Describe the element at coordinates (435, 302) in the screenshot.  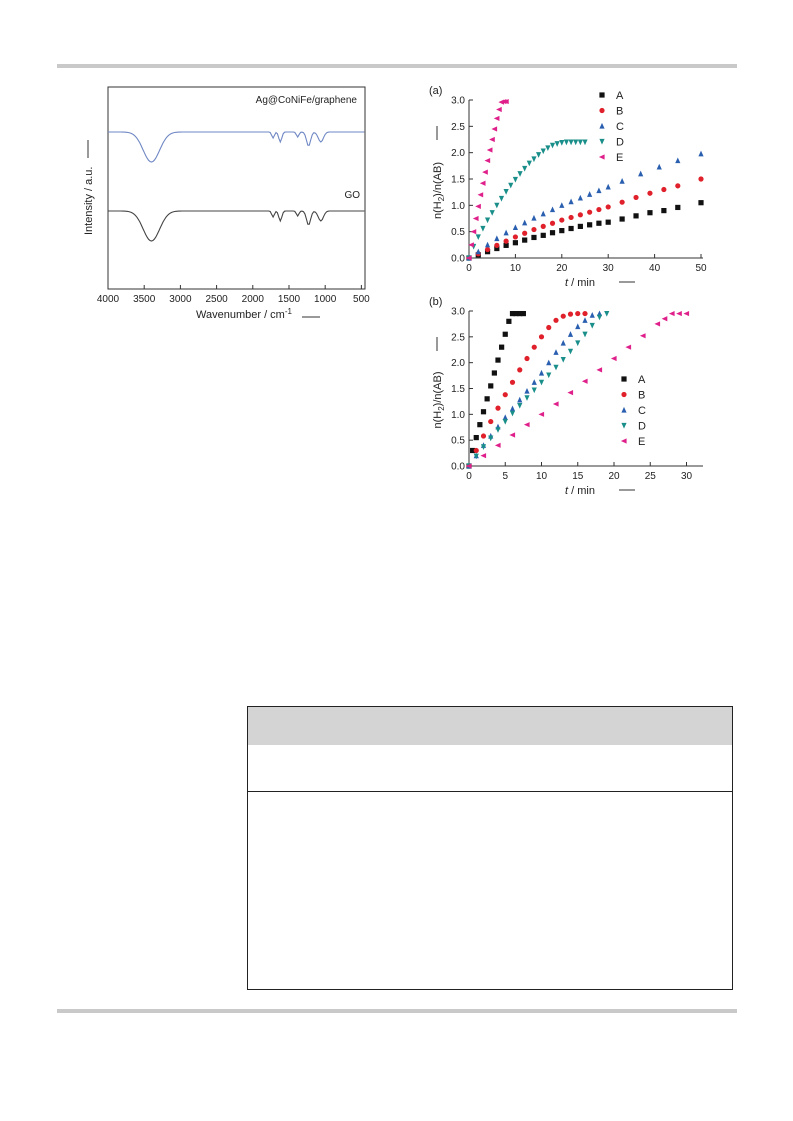
I see `panel-label: (b)` at that location.